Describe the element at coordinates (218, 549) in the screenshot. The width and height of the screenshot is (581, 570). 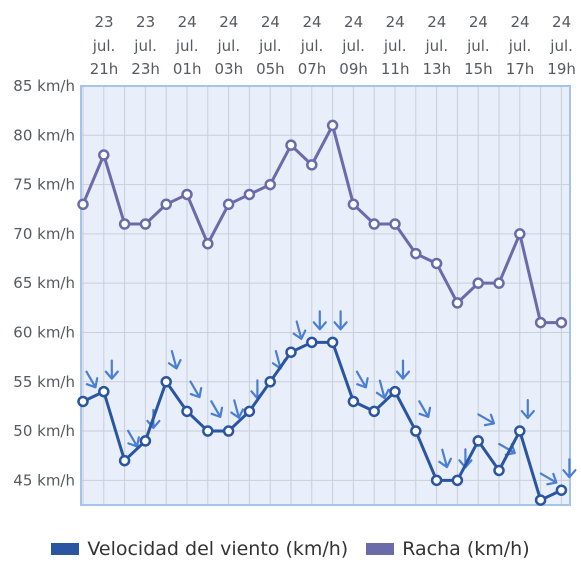
I see `legend-label-wind-speed: Velocidad del viento (km/h)` at that location.